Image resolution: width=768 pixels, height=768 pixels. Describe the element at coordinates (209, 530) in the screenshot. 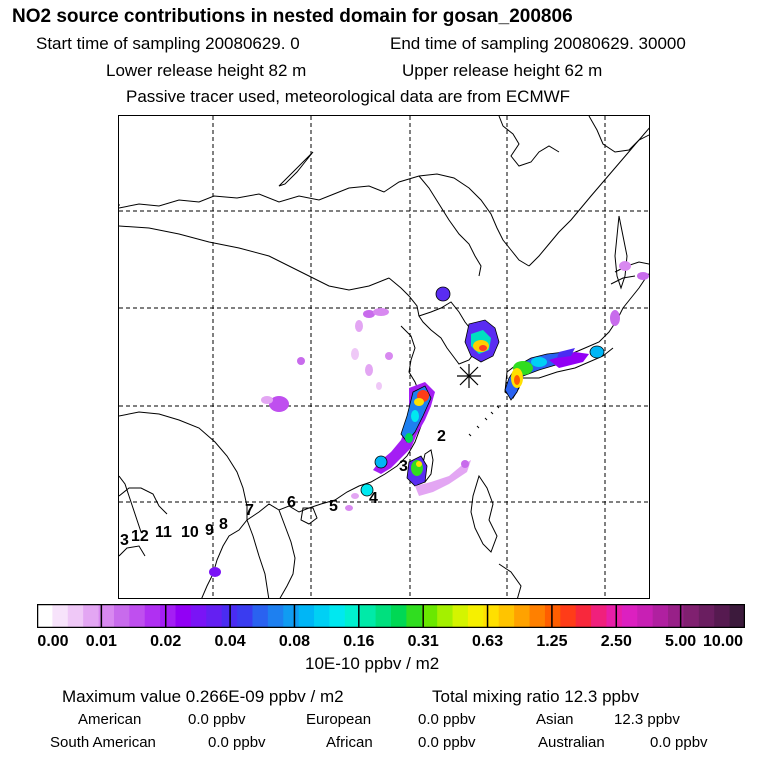

I see `source-label-9: 9` at that location.